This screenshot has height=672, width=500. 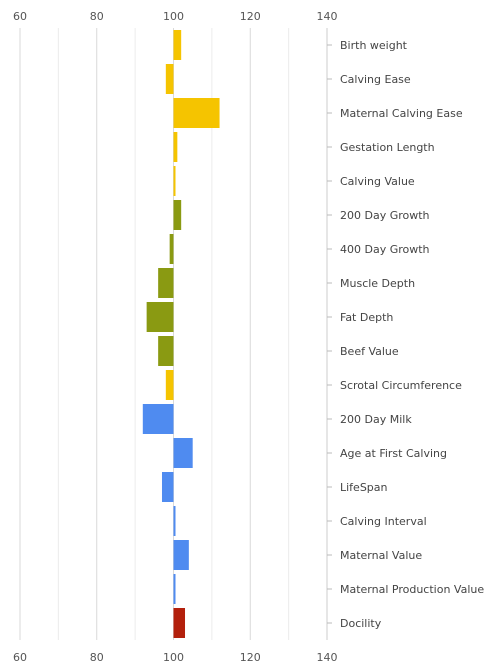 What do you see at coordinates (169, 385) in the screenshot?
I see `bar-scrotal-circumference` at bounding box center [169, 385].